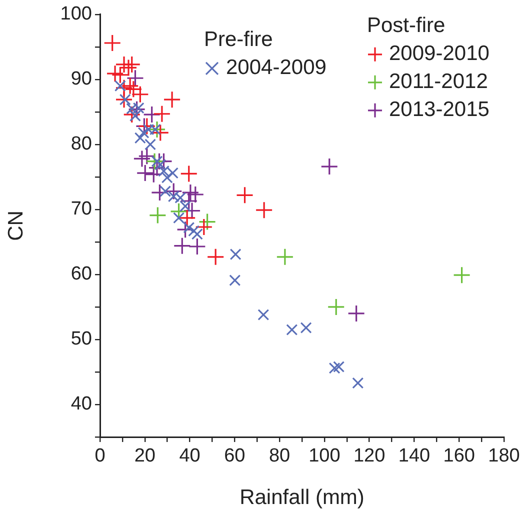  I want to click on x-tick-label: 60, so click(235, 456).